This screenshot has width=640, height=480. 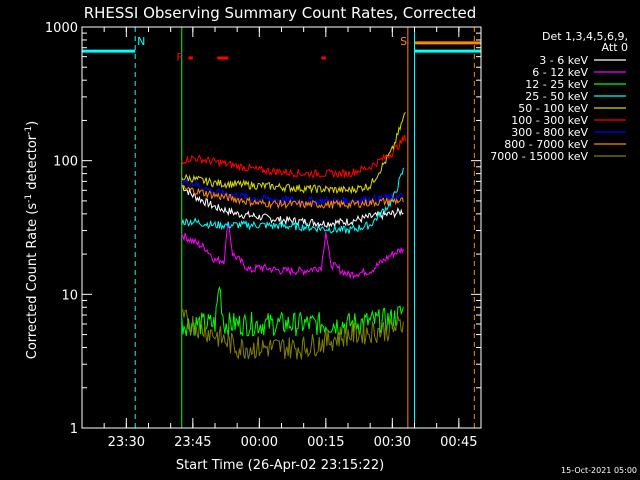 What do you see at coordinates (192, 442) in the screenshot?
I see `x-tick-label-1: 23:45` at bounding box center [192, 442].